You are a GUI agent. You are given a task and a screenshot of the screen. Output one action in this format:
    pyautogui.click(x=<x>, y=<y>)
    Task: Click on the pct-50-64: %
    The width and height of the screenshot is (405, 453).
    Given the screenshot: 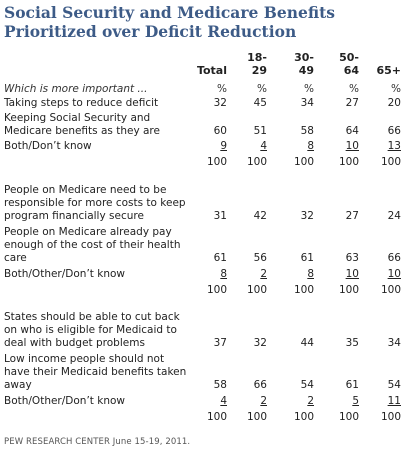 What is the action you would take?
    pyautogui.click(x=354, y=89)
    